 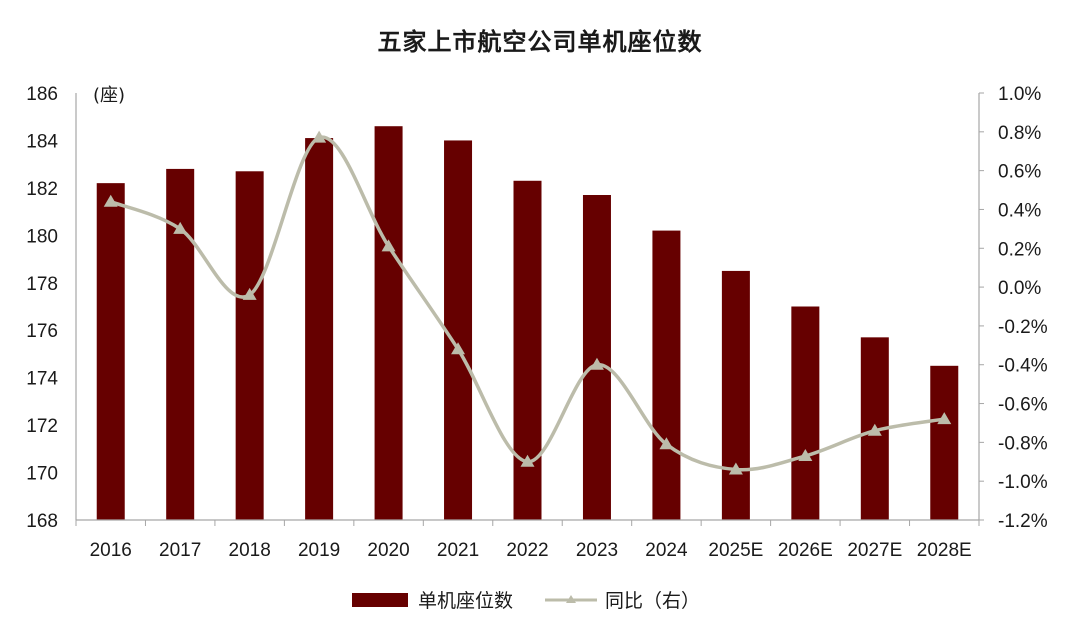 What do you see at coordinates (249, 346) in the screenshot?
I see `bar-2018` at bounding box center [249, 346].